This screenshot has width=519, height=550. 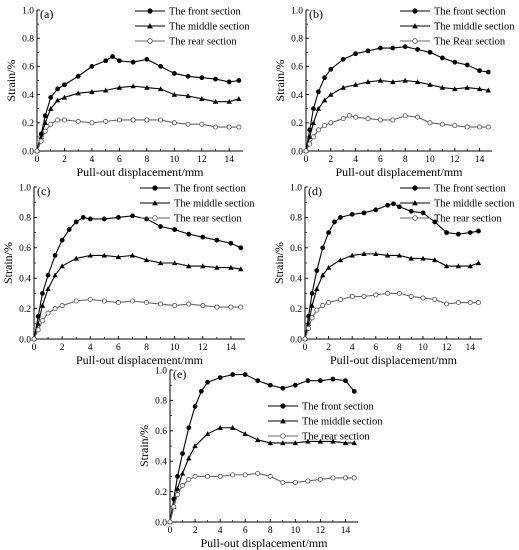 I want to click on panel-1-x-tick-label: 14, so click(x=230, y=160).